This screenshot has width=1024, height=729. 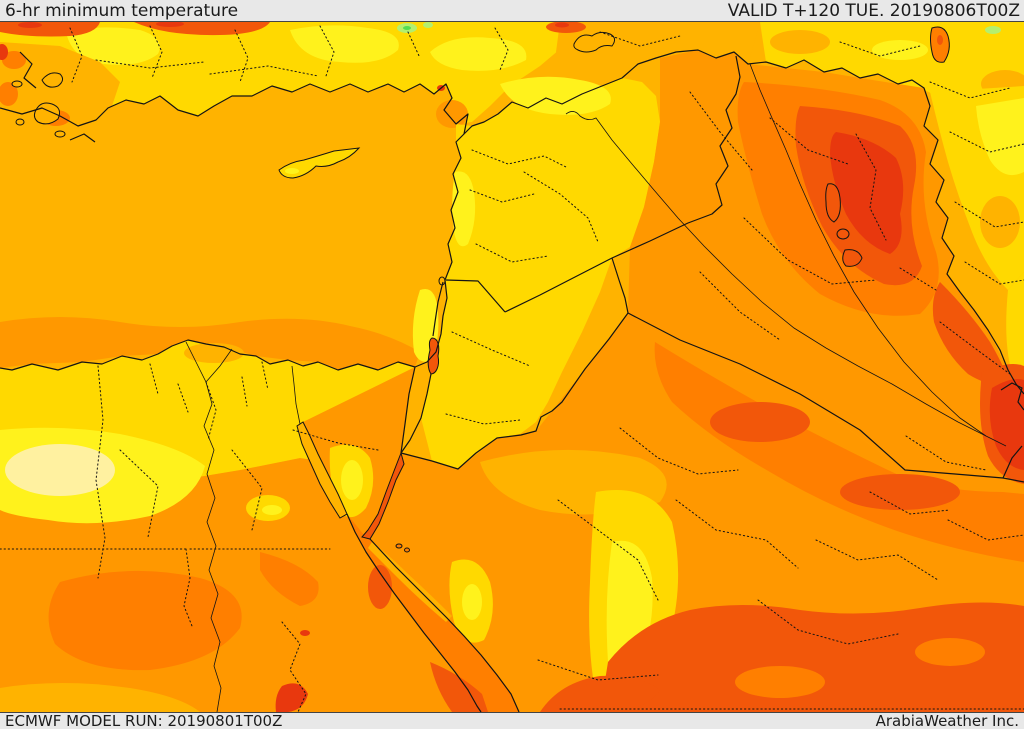 I want to click on hejaz-coast-bright, so click(x=472, y=602).